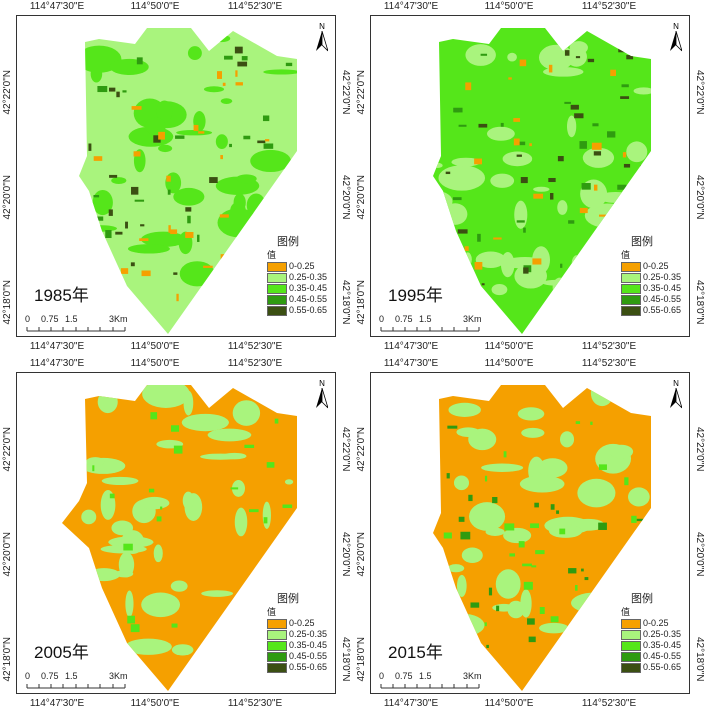  What do you see at coordinates (609, 363) in the screenshot?
I see `longitude-label-top: 114°52'30"E` at bounding box center [609, 363].